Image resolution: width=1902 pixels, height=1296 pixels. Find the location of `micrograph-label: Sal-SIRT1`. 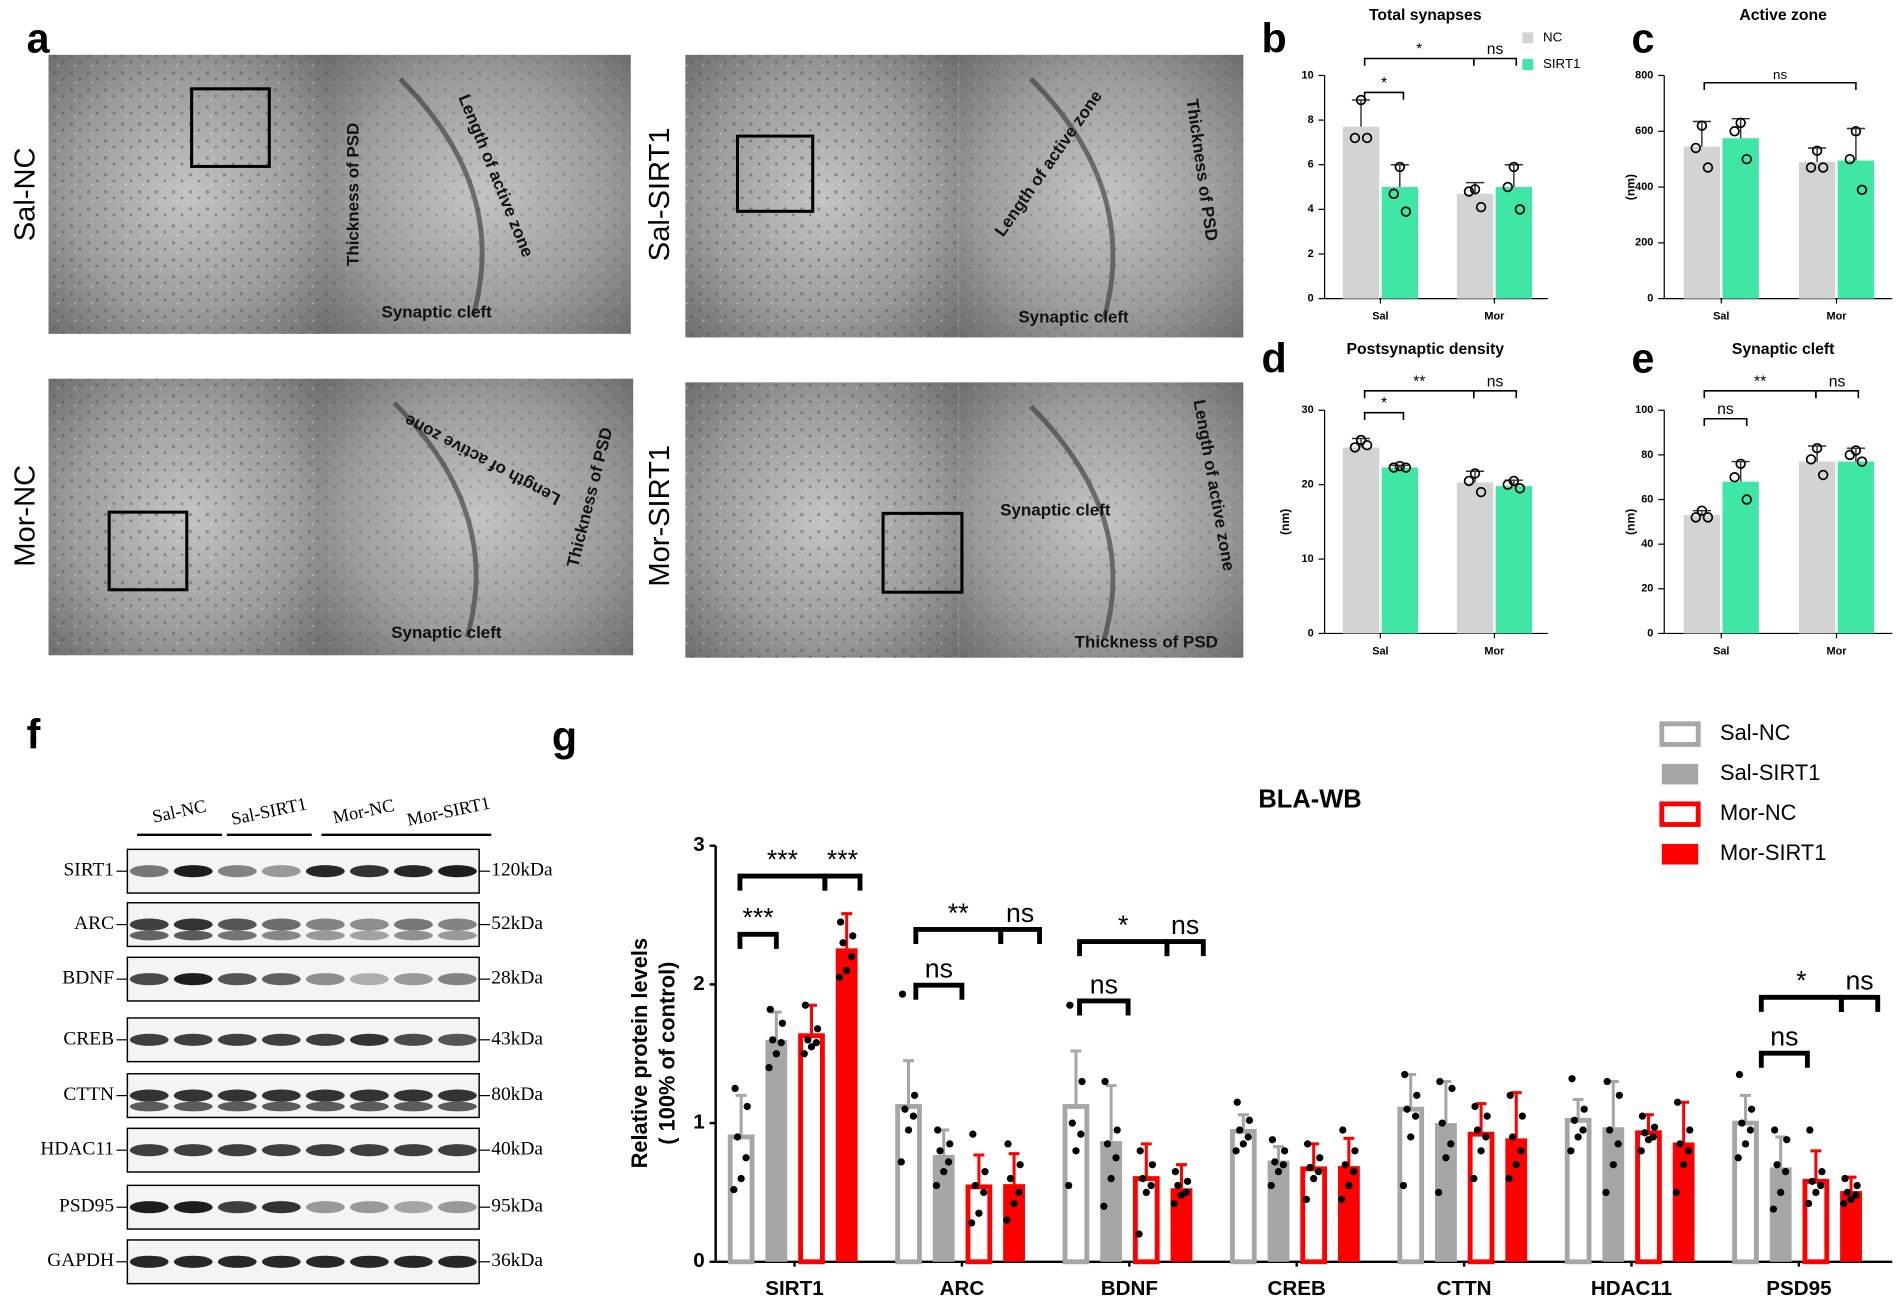

micrograph-label: Sal-SIRT1 is located at coordinates (660, 194).